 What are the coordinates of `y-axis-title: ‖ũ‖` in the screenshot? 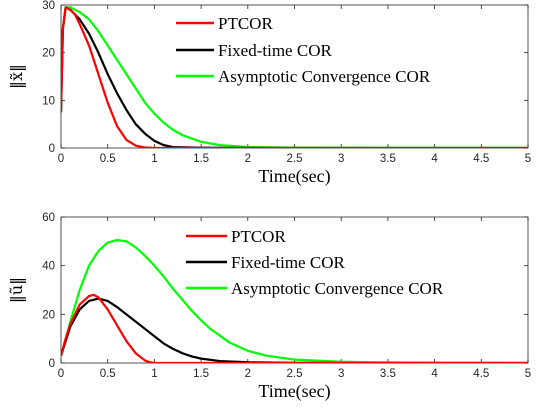 It's located at (16, 290).